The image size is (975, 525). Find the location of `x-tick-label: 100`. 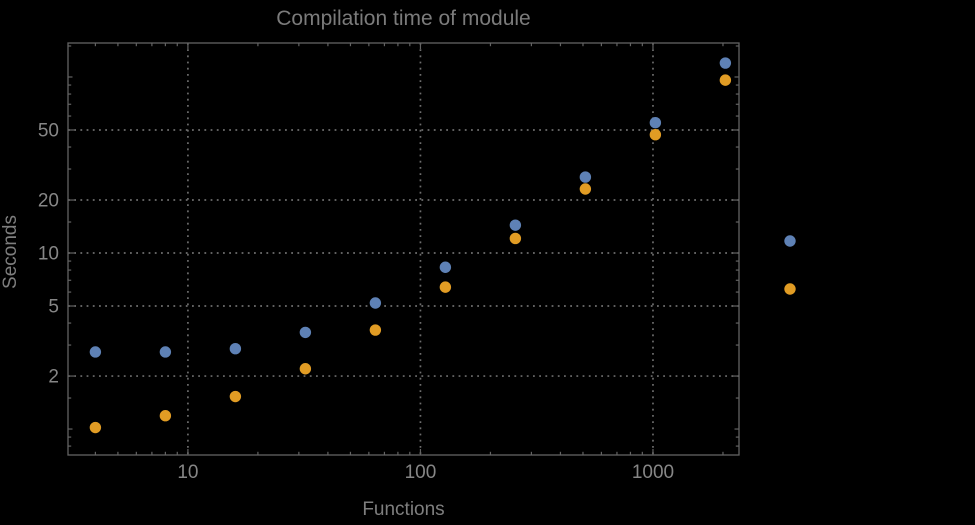

x-tick-label: 100 is located at coordinates (421, 472).